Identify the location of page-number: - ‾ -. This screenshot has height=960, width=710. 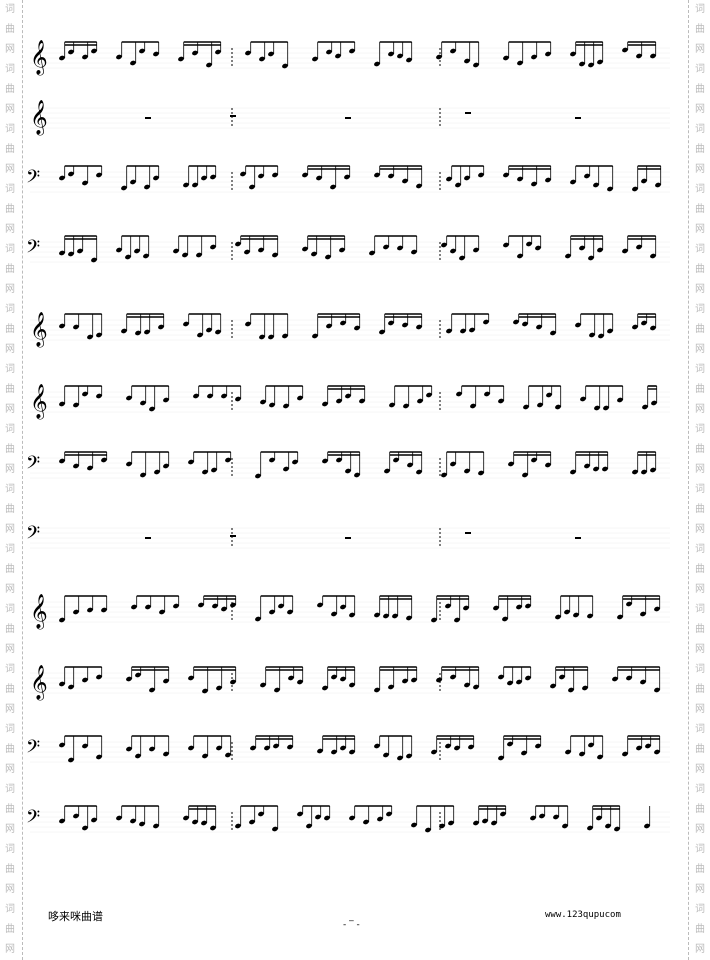
(351, 925).